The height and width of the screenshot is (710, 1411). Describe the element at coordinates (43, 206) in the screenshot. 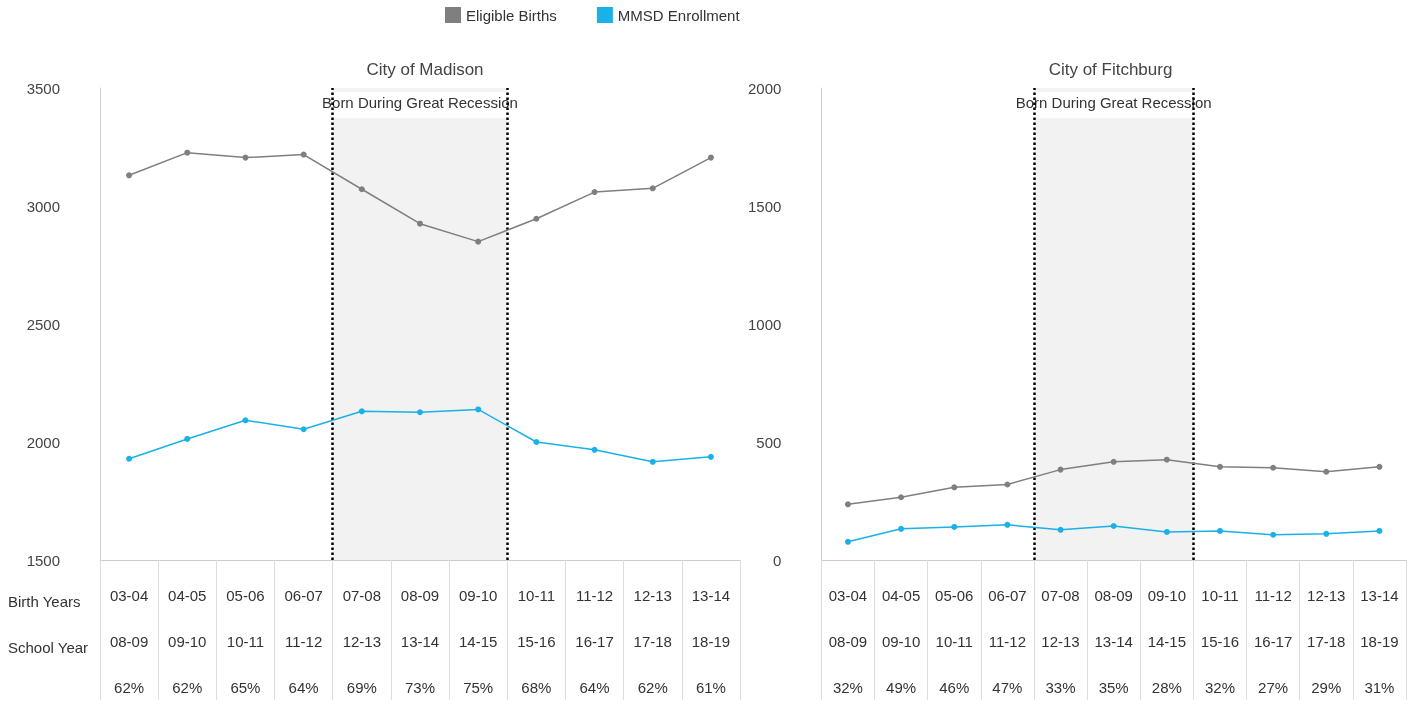

I see `y-tick-label: 3000` at that location.